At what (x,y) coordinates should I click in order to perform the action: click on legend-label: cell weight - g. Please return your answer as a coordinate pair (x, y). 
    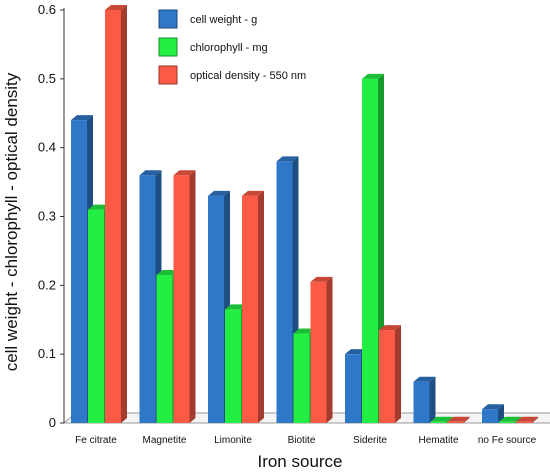
    Looking at the image, I should click on (223, 20).